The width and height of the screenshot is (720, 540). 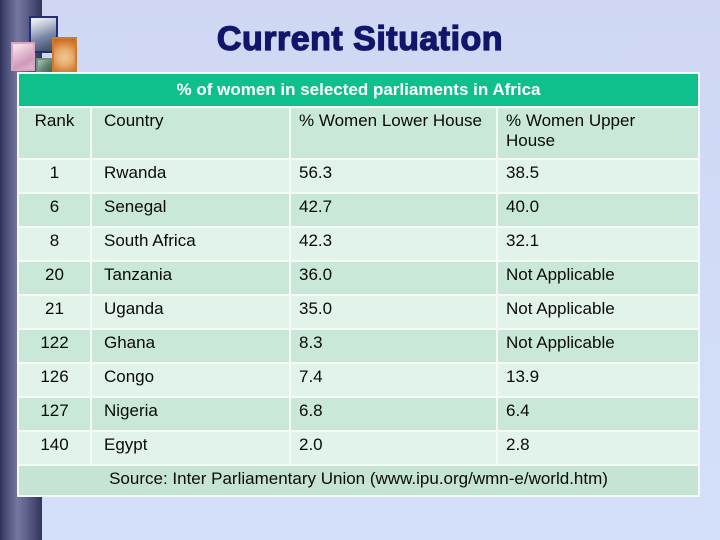 What do you see at coordinates (54, 278) in the screenshot?
I see `cell-rank: 20` at bounding box center [54, 278].